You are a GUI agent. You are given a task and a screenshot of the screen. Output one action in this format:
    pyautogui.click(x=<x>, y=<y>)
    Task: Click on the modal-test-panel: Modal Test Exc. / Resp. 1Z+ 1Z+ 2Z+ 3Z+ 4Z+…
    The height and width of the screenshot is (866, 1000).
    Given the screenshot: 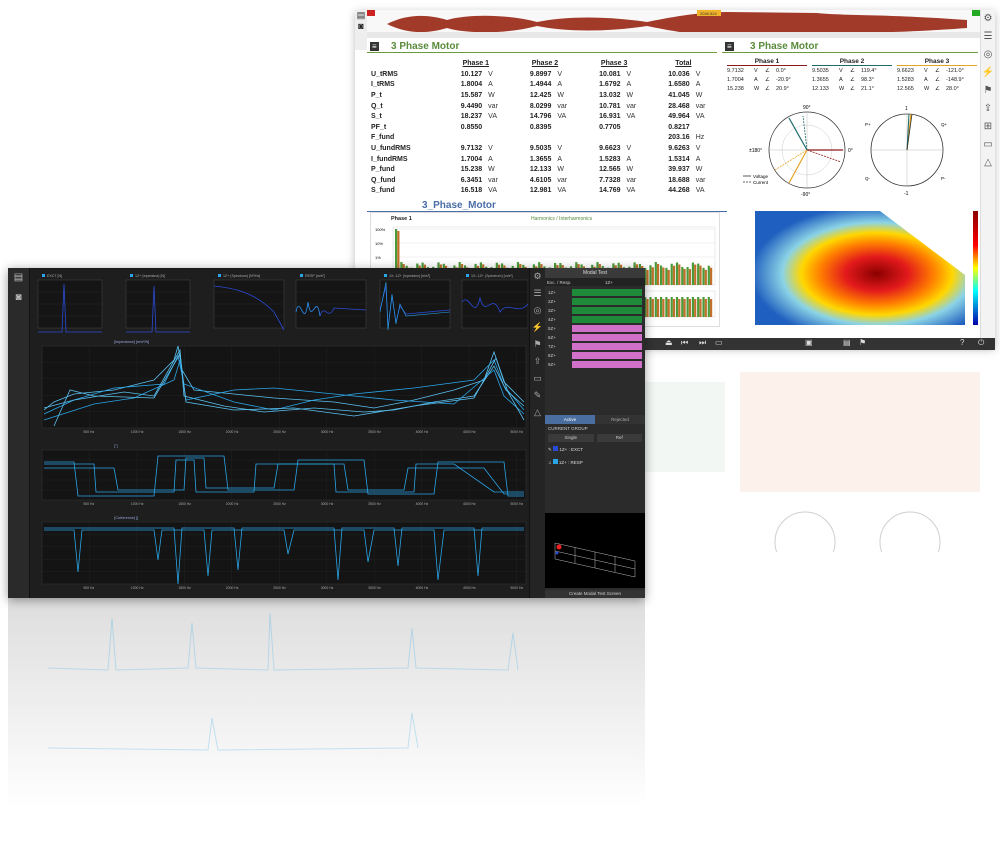 What is the action you would take?
    pyautogui.click(x=595, y=433)
    